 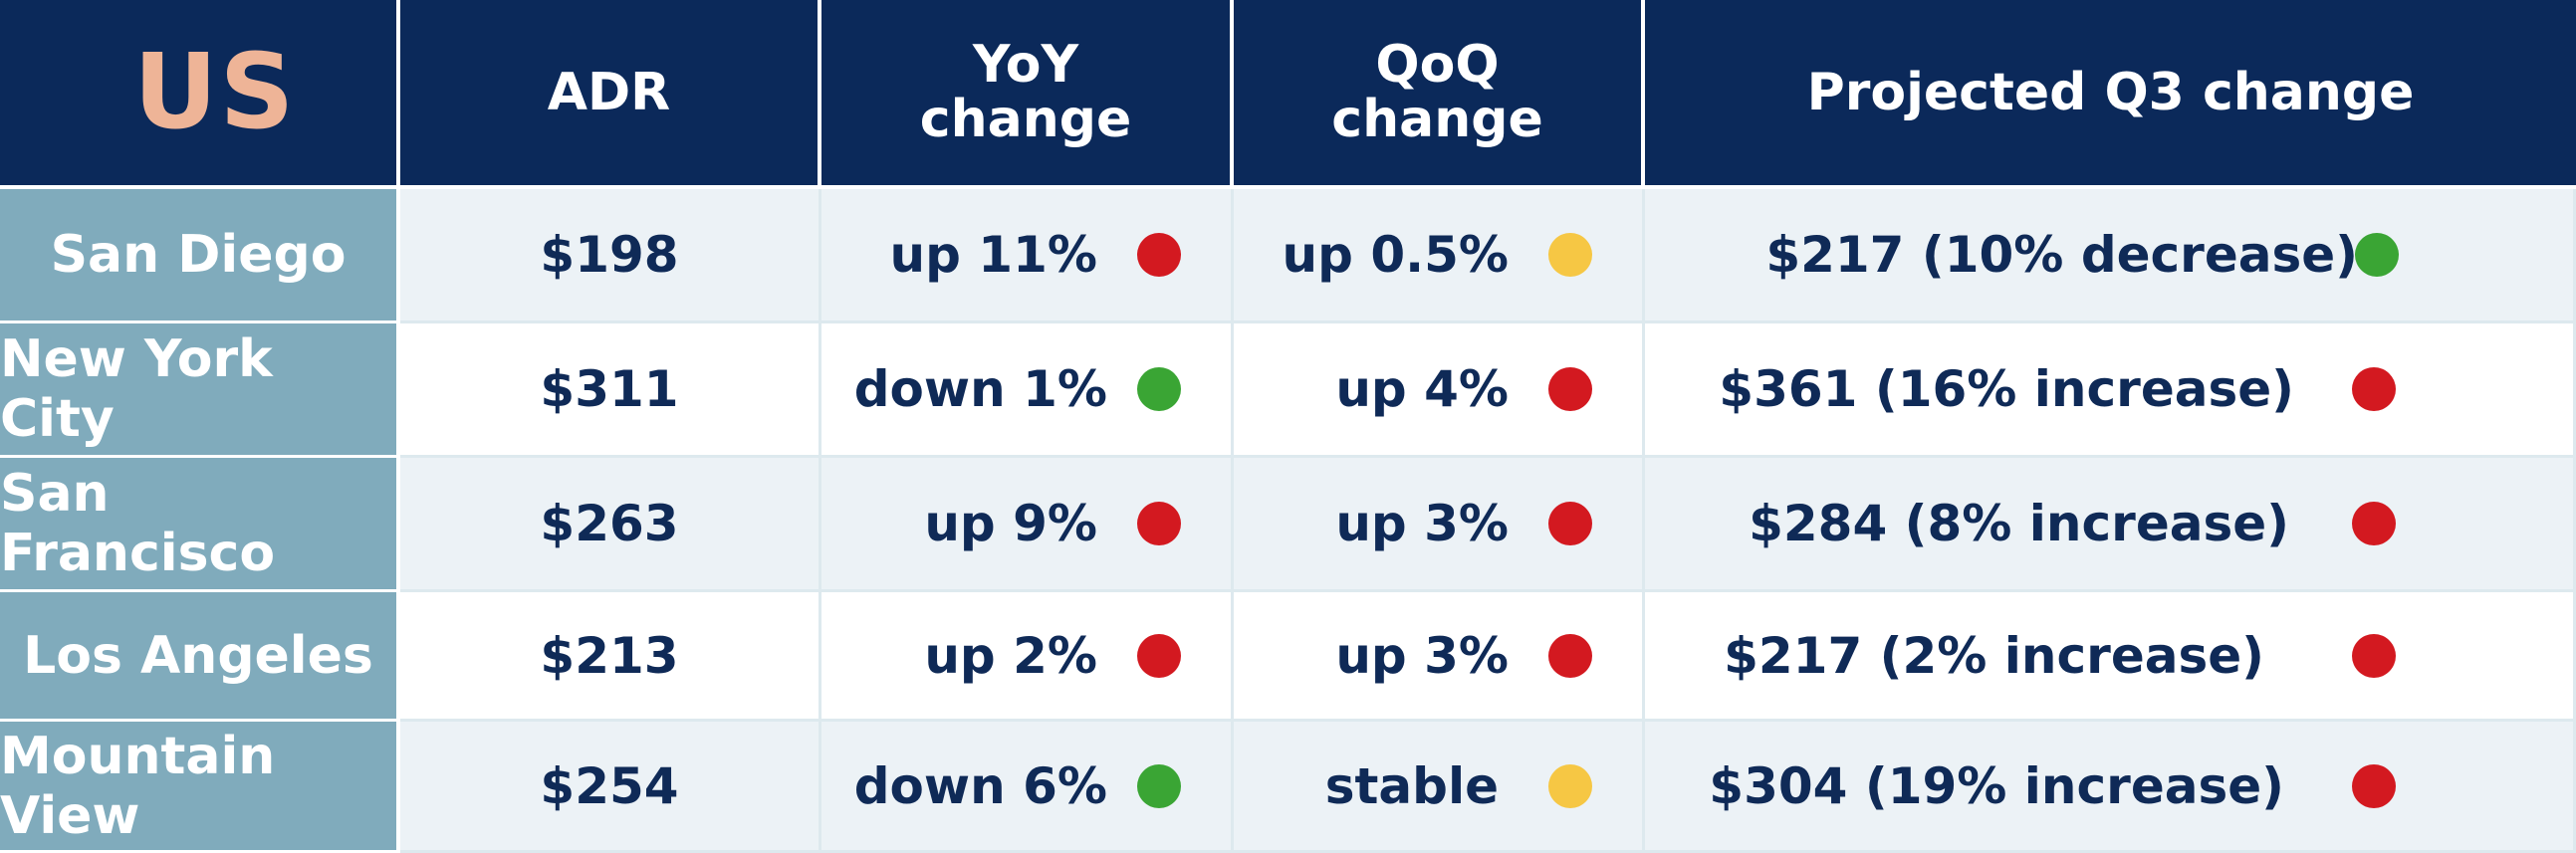 What do you see at coordinates (980, 389) in the screenshot?
I see `yoy-value: down 1%` at bounding box center [980, 389].